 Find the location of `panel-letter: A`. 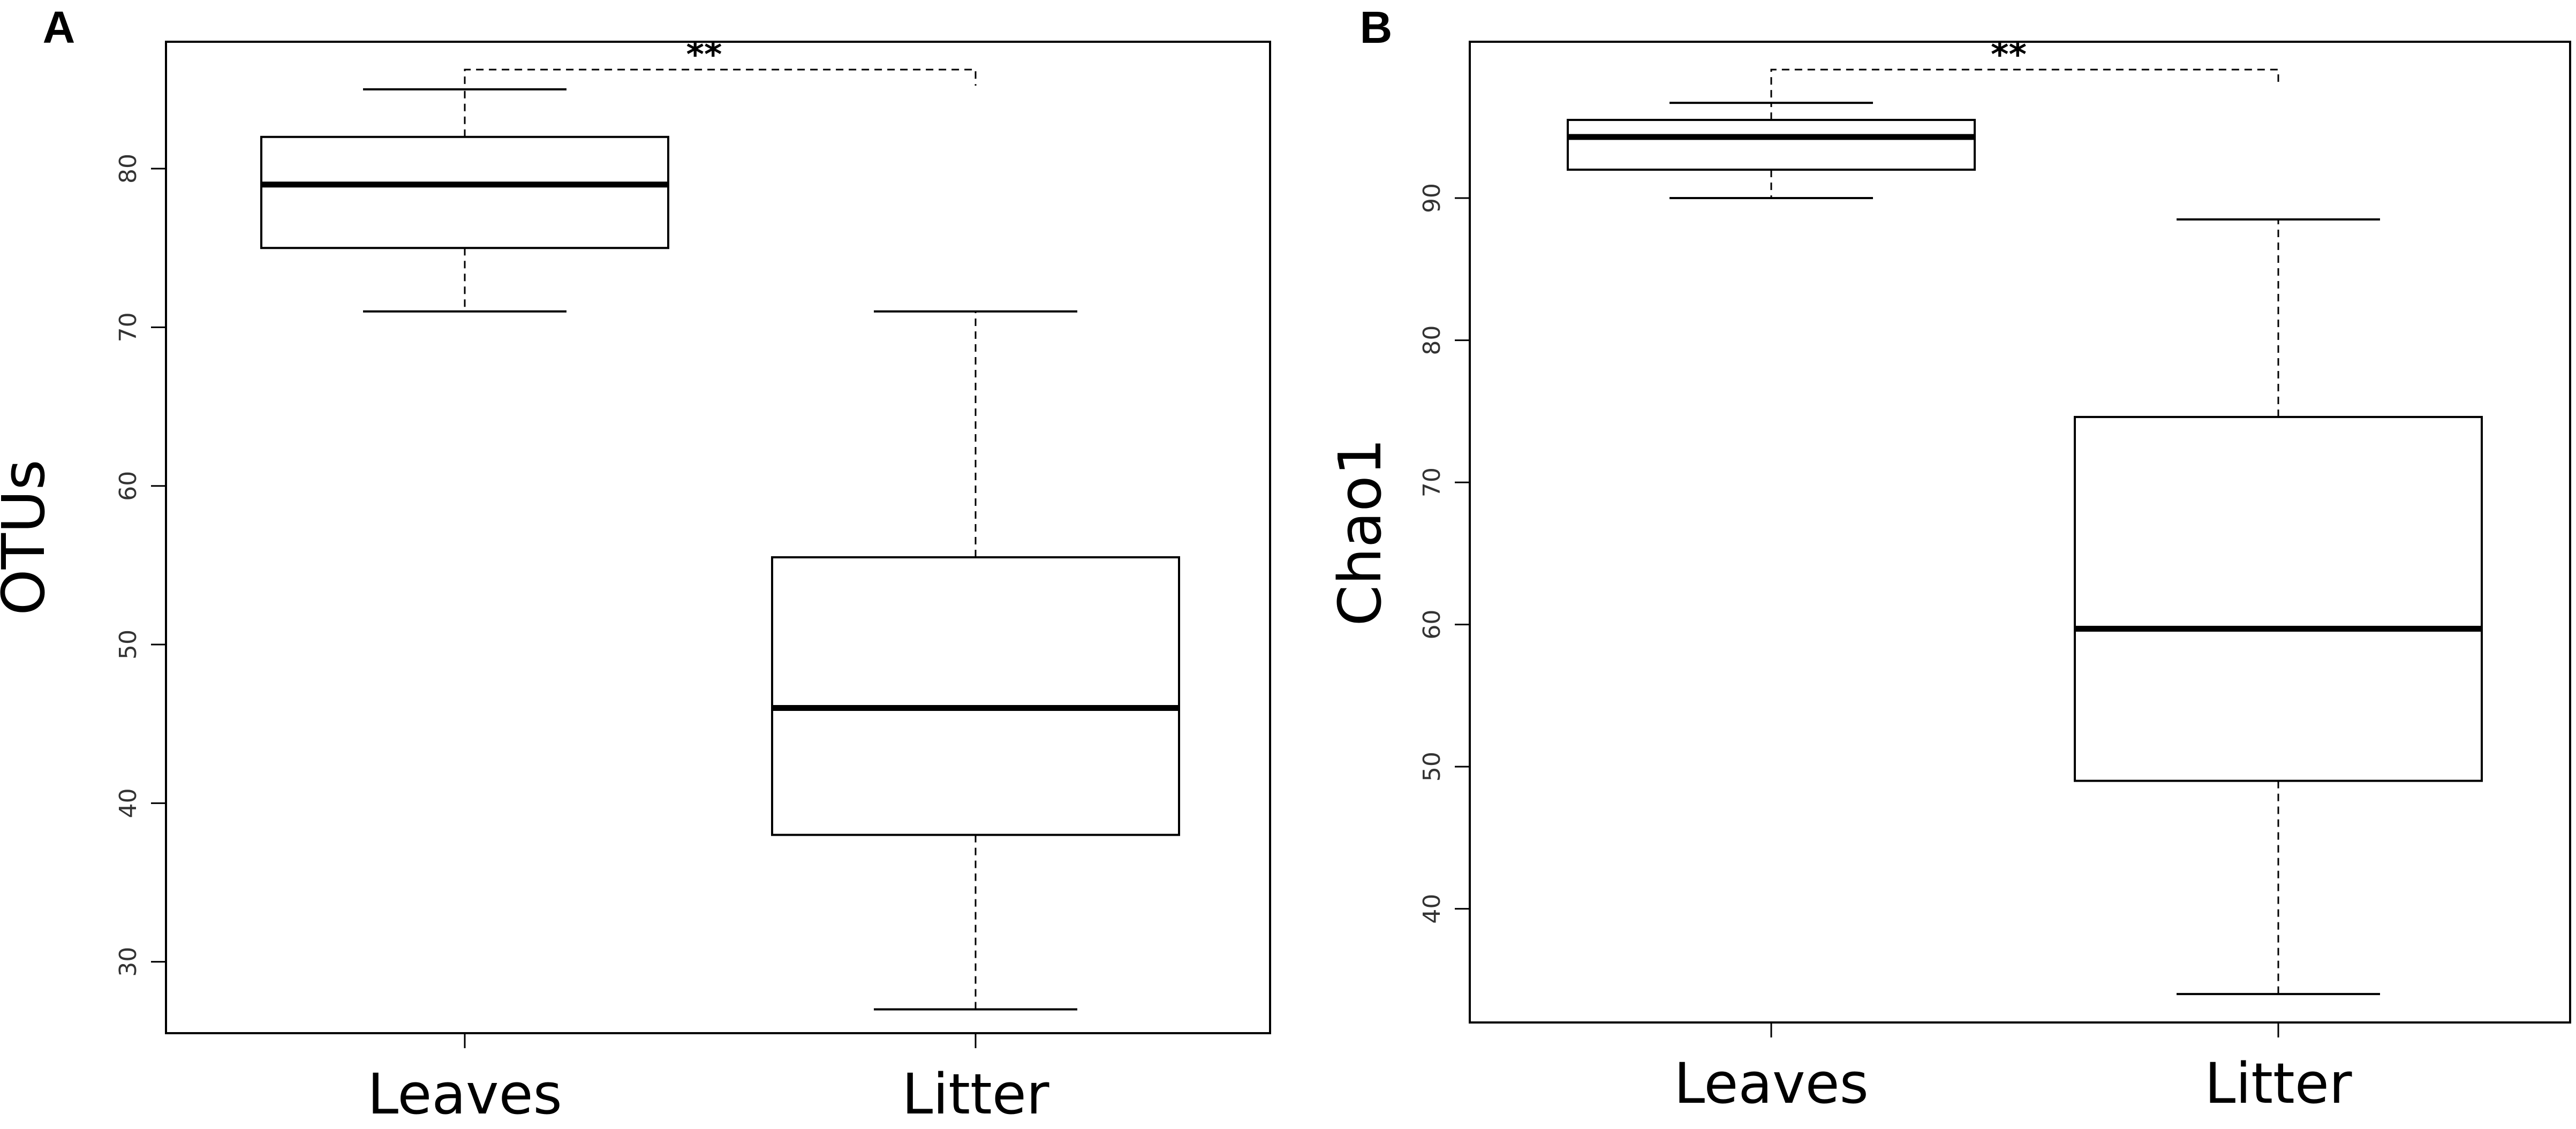

panel-letter: A is located at coordinates (59, 27).